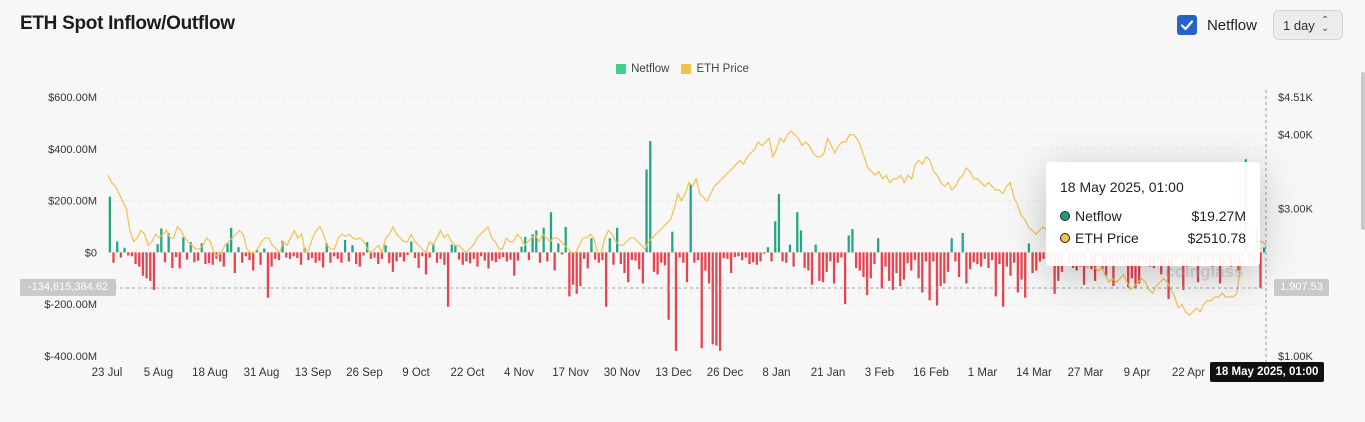 Image resolution: width=1365 pixels, height=422 pixels. What do you see at coordinates (1065, 238) in the screenshot?
I see `tooltip-dot-eth-price` at bounding box center [1065, 238].